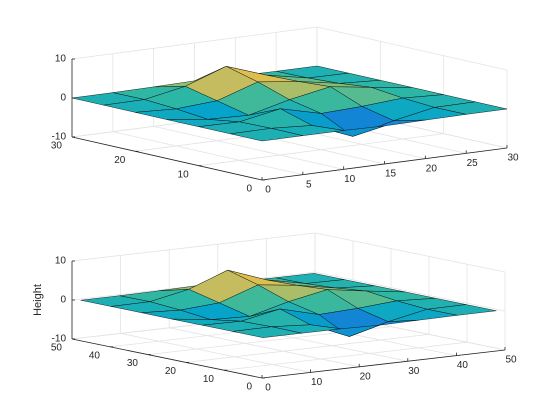 This screenshot has width=560, height=420. I want to click on x-tick-label: 40, so click(463, 365).